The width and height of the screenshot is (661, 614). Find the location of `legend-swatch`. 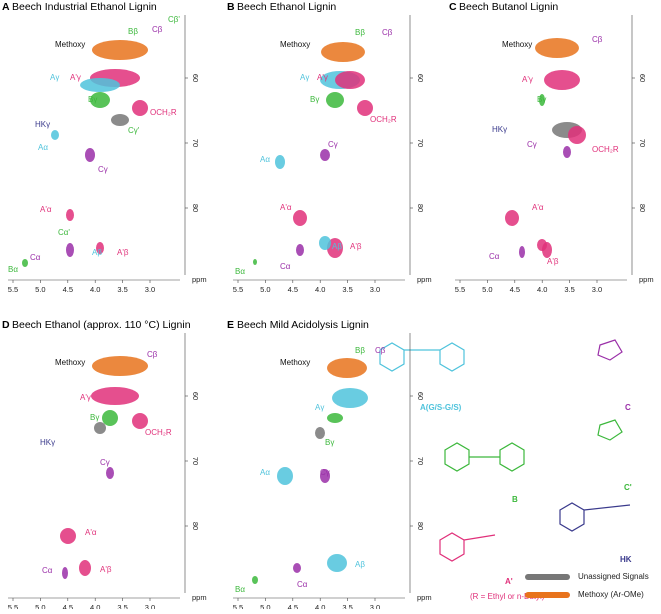

legend-swatch is located at coordinates (547, 577).